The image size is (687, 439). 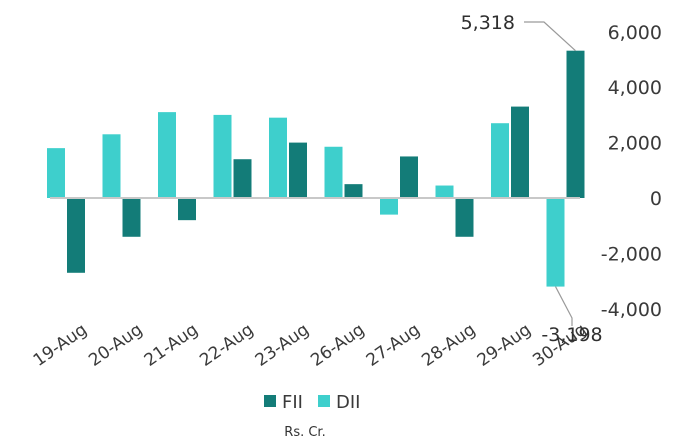 What do you see at coordinates (500, 160) in the screenshot?
I see `bar-dii-29-aug` at bounding box center [500, 160].